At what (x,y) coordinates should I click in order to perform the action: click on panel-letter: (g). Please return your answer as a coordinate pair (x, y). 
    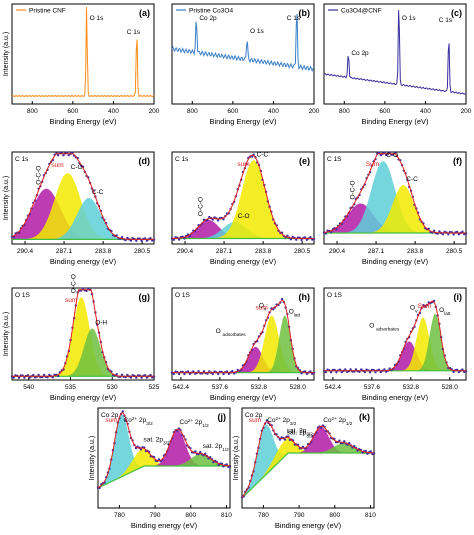
    Looking at the image, I should click on (145, 297).